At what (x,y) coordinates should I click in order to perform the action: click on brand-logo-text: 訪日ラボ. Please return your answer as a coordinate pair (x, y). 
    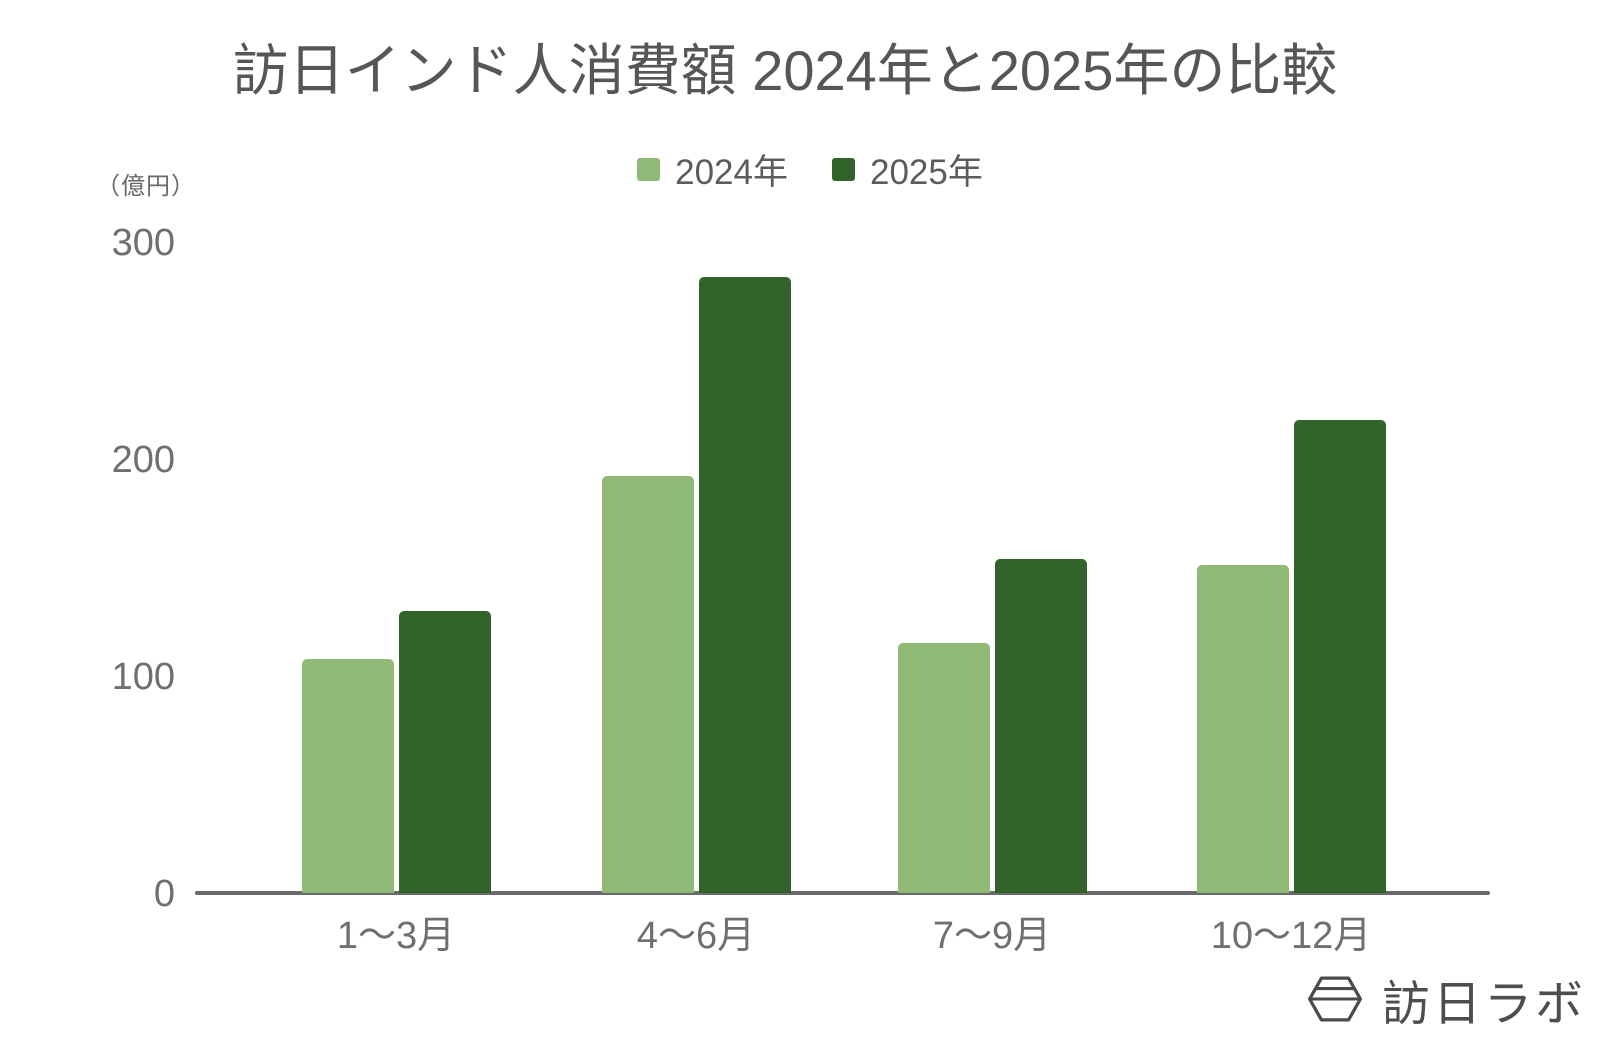
    Looking at the image, I should click on (1483, 1004).